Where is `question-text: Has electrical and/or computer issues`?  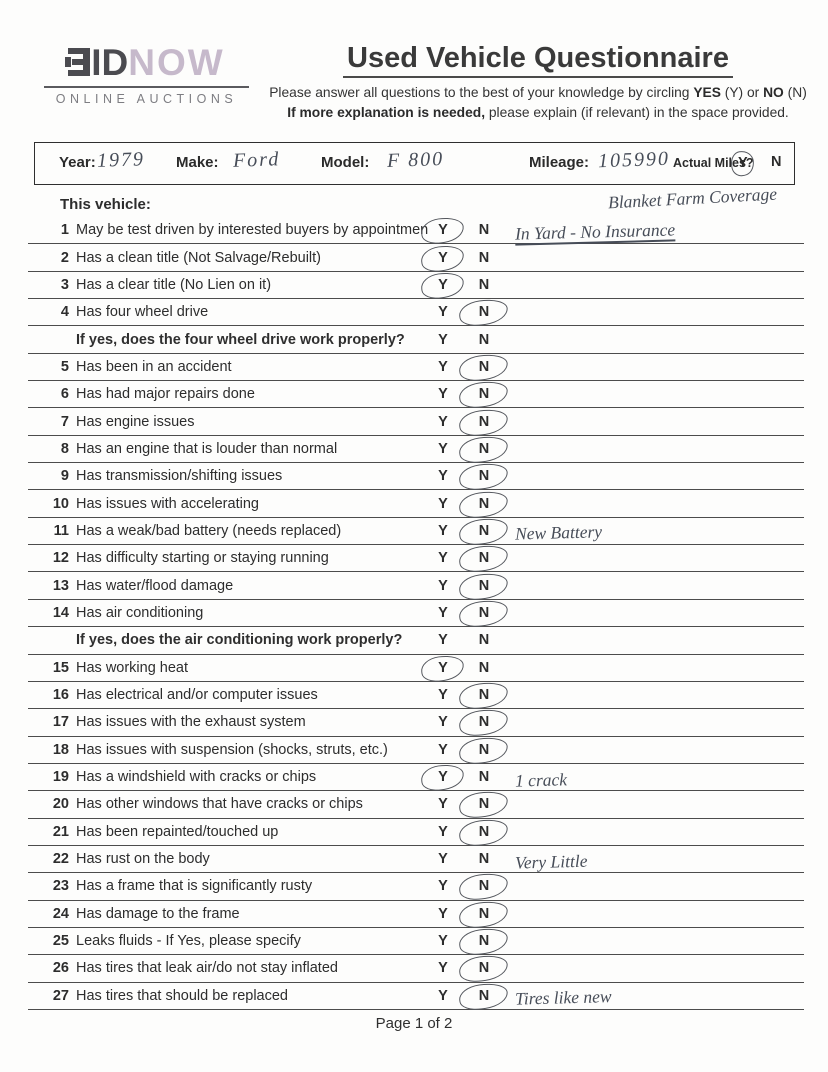
question-text: Has electrical and/or computer issues is located at coordinates (197, 695).